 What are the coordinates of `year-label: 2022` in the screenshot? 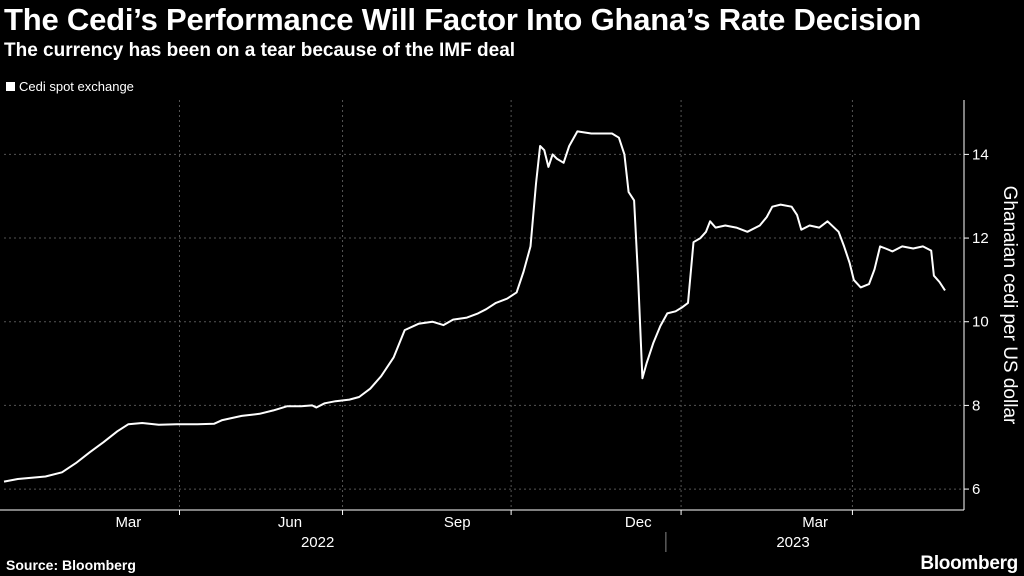 It's located at (317, 542).